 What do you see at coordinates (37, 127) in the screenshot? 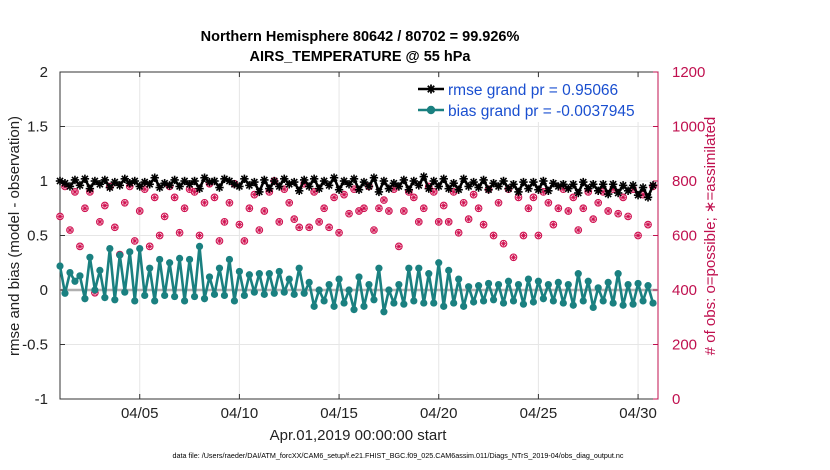
I see `y-tick-label: 1.5` at bounding box center [37, 127].